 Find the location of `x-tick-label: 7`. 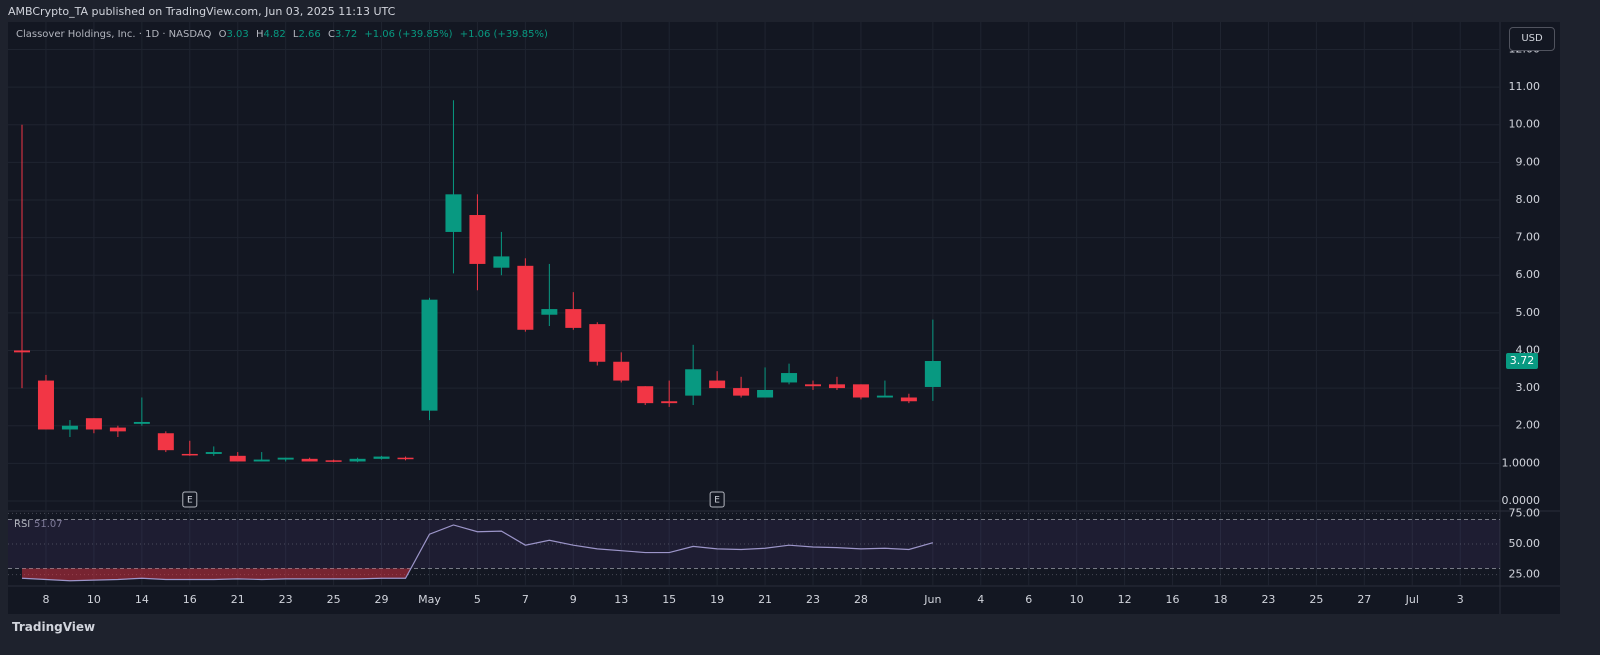

x-tick-label: 7 is located at coordinates (525, 599).